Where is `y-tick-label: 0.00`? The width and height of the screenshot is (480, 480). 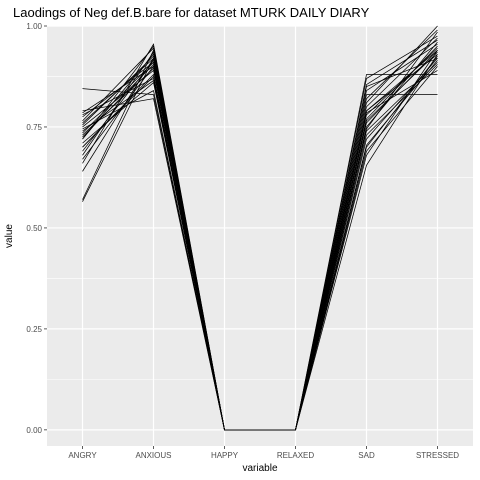 y-tick-label: 0.00 is located at coordinates (34, 430).